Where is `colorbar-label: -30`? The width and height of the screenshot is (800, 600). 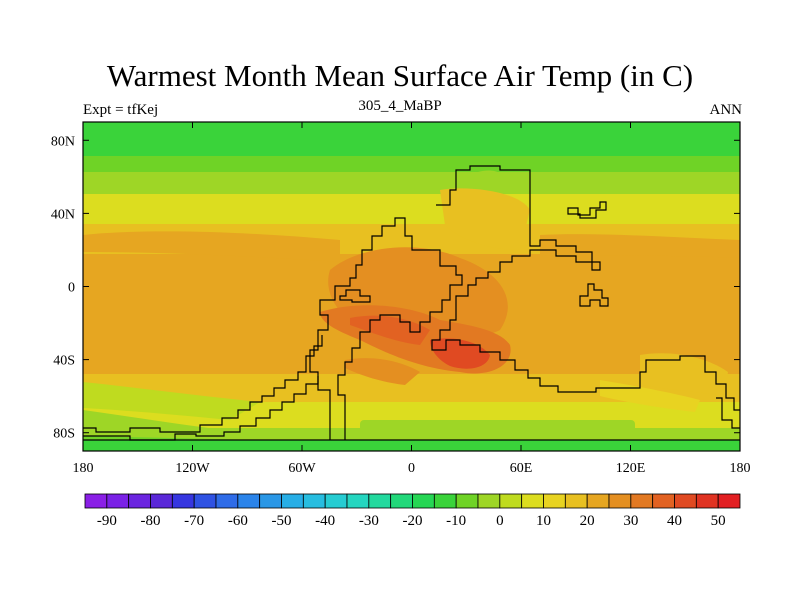 colorbar-label: -30 is located at coordinates (369, 521).